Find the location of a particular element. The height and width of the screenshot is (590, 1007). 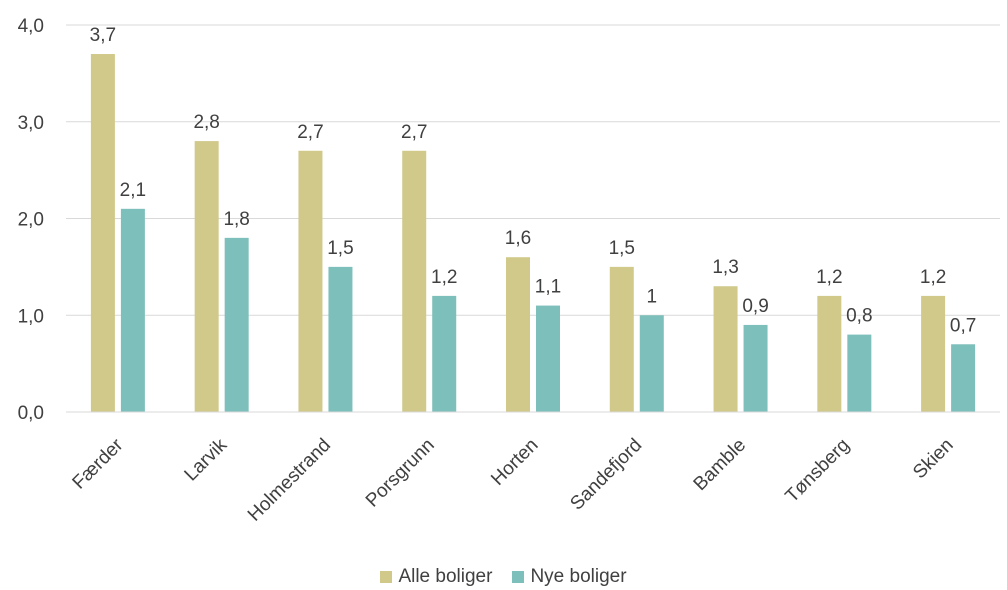

y-axis-ticks: 0,0 1,0 2,0 3,0 4,0 is located at coordinates (31, 220).